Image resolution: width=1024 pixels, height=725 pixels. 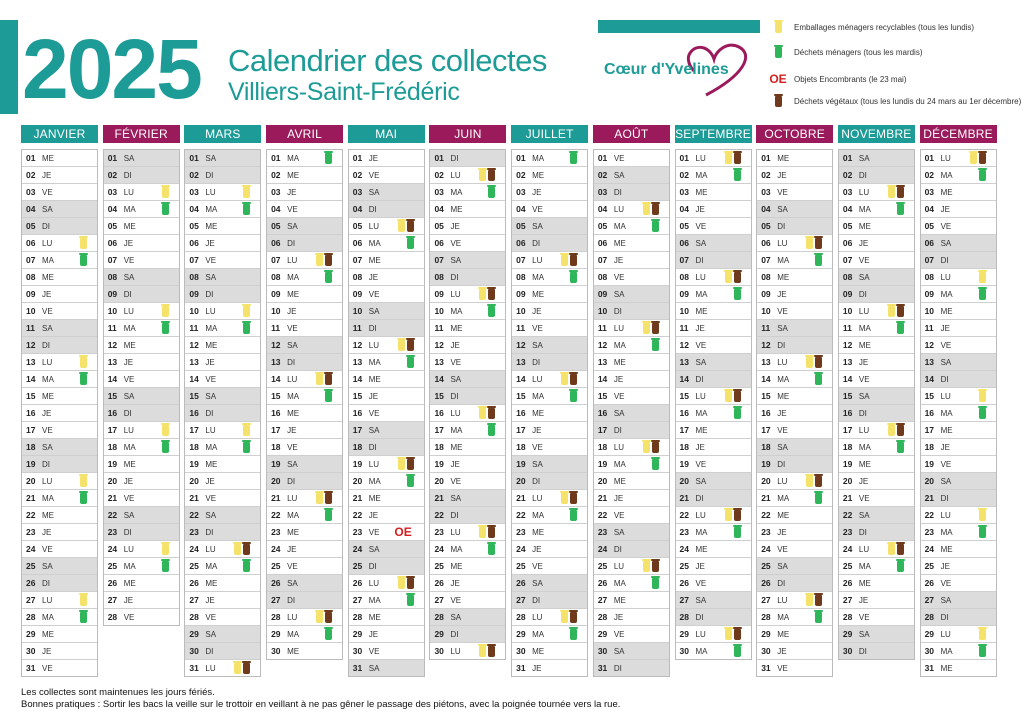 I want to click on day-row: 10 DI, so click(x=631, y=311).